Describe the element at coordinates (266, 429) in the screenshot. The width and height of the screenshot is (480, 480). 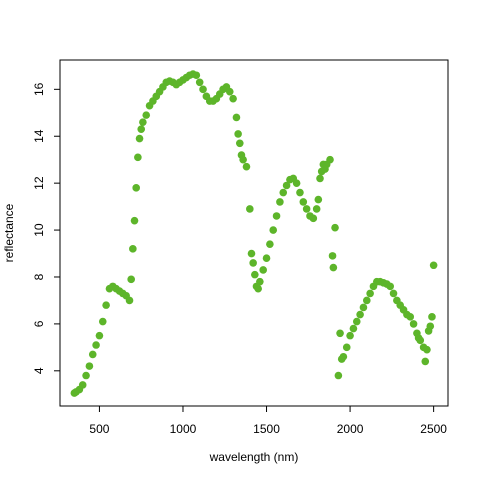
I see `x-tick-label: 1500` at that location.